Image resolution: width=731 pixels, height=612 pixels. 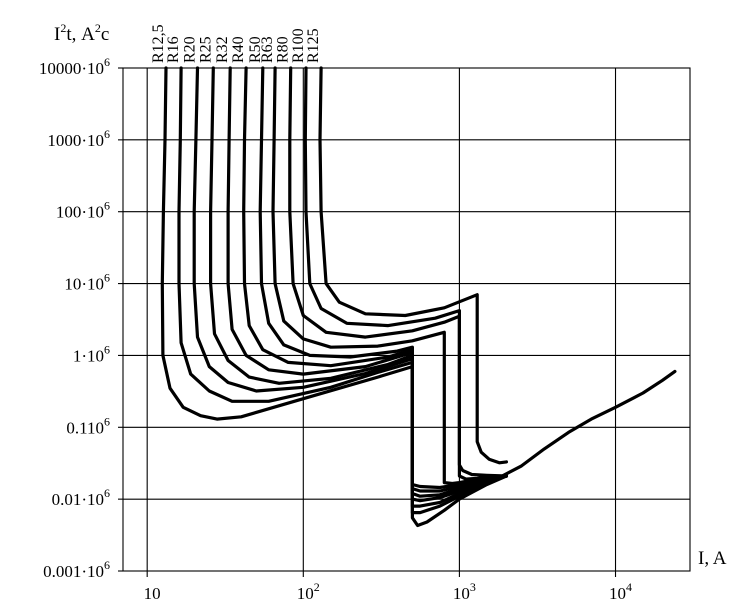 What do you see at coordinates (712, 558) in the screenshot?
I see `x-axis-title: I, A` at bounding box center [712, 558].